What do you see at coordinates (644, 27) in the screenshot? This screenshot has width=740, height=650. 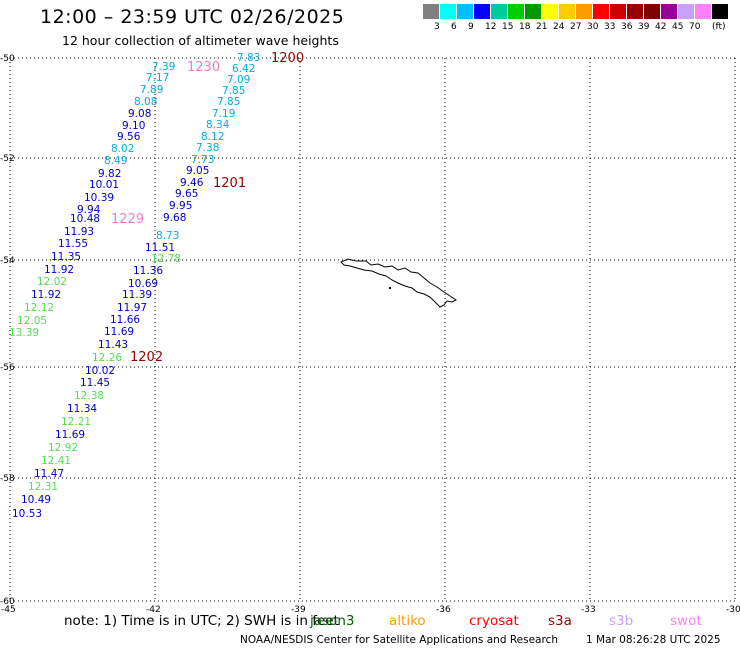 I see `legend-tick-label: 39` at bounding box center [644, 27].